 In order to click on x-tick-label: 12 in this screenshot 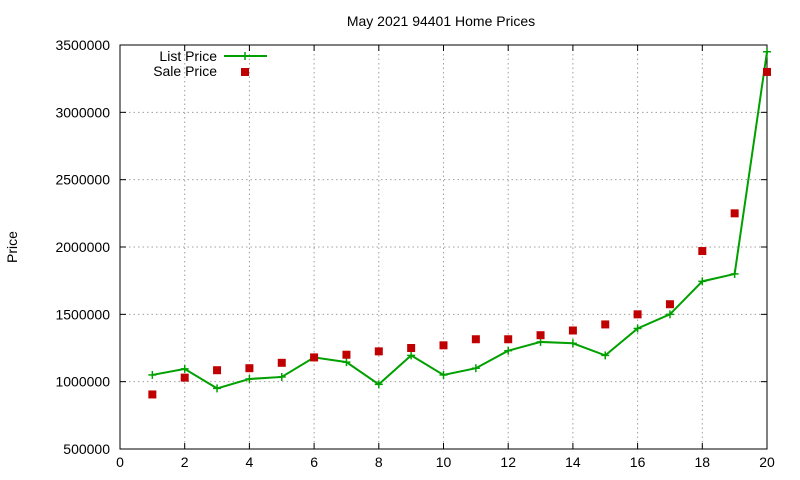, I will do `click(508, 462)`.